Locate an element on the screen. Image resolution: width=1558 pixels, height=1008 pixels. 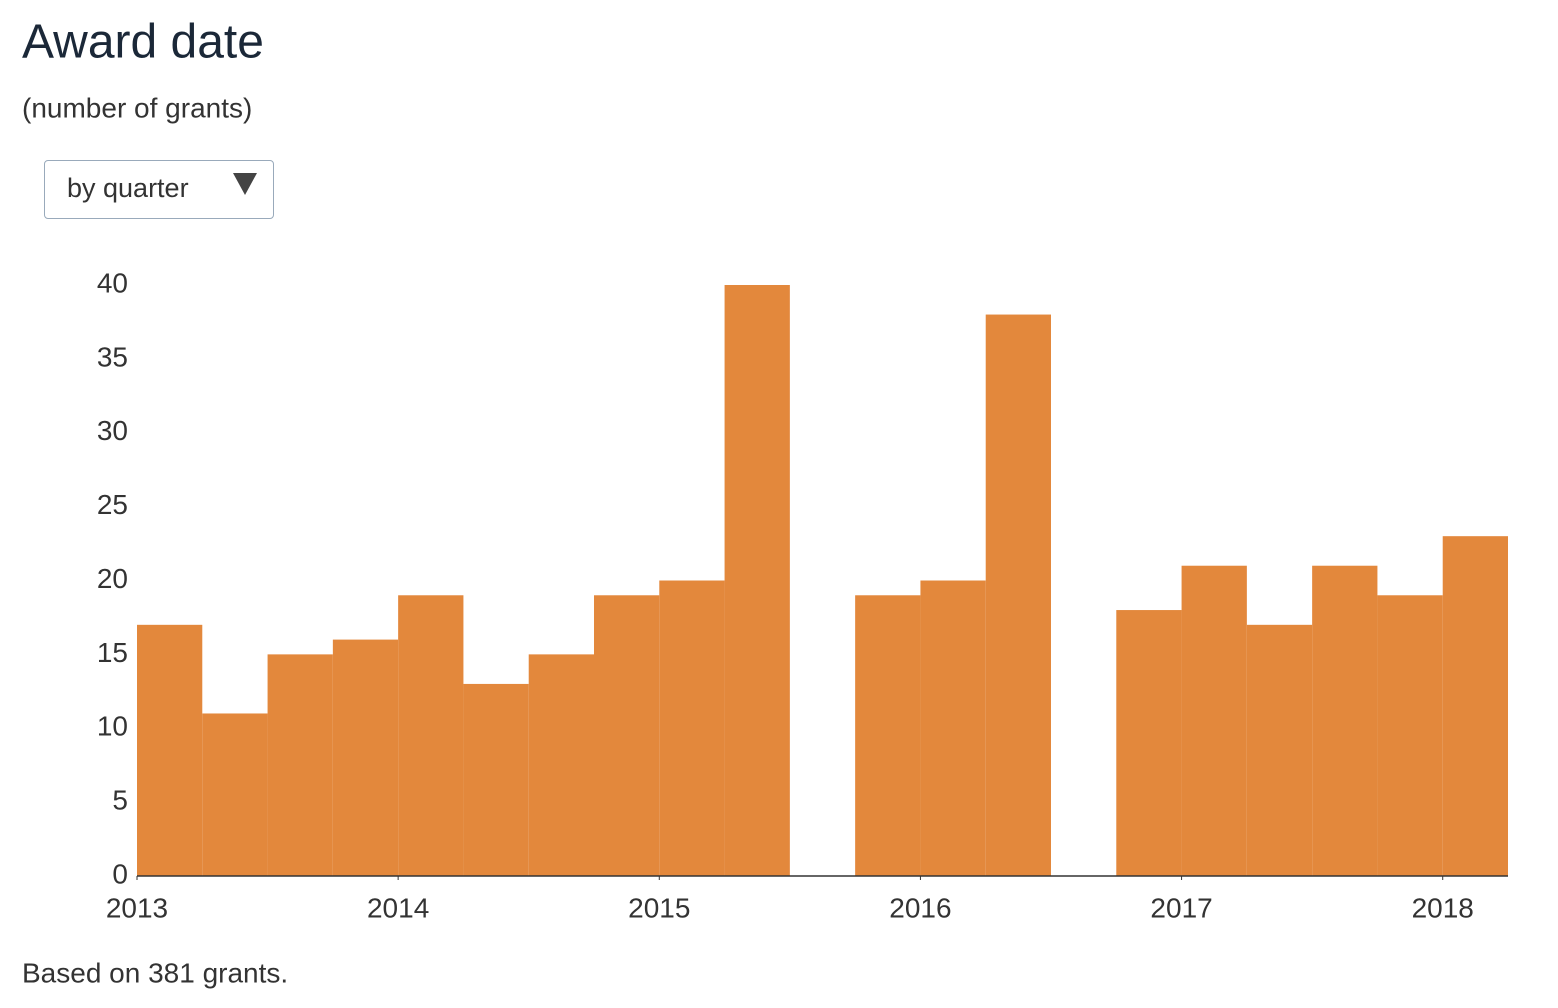
y-tick-label: 30 is located at coordinates (112, 430).